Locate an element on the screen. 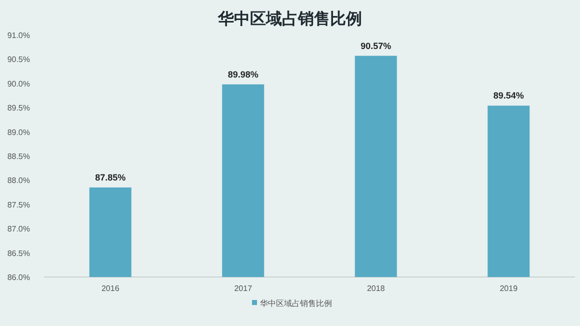  y-tick-label: 89.0% is located at coordinates (18, 132).